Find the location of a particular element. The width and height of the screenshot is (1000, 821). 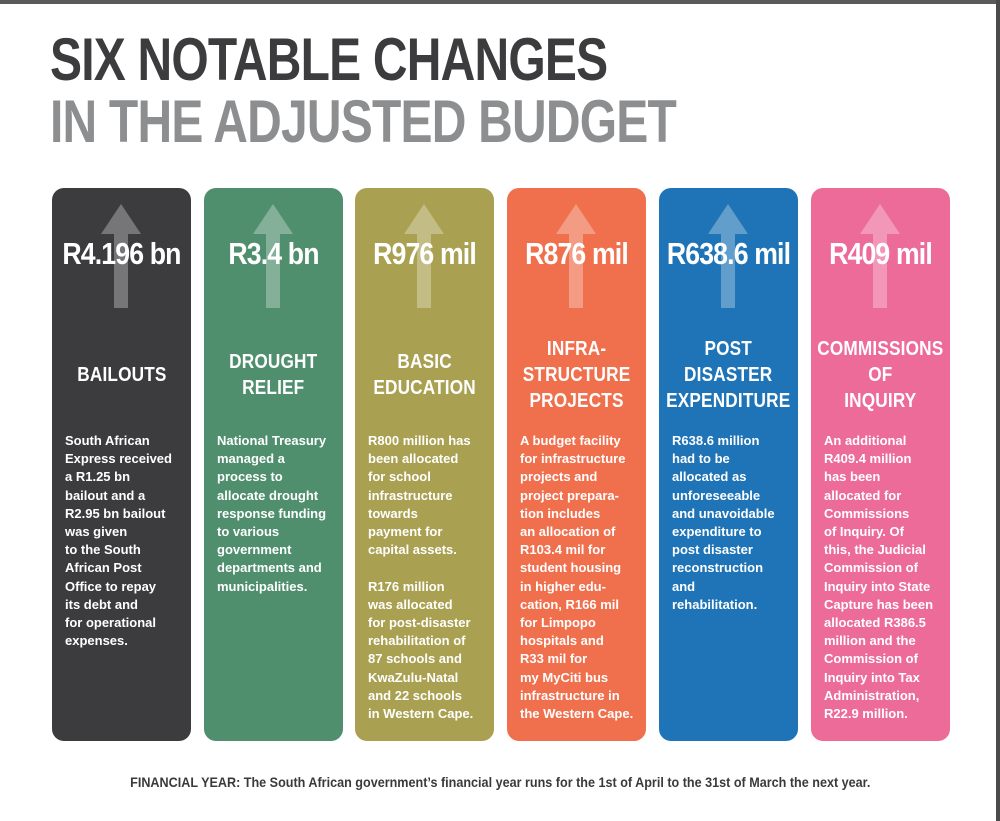

card-heading: INFRA- STRUCTURE PROJECTS is located at coordinates (576, 375).